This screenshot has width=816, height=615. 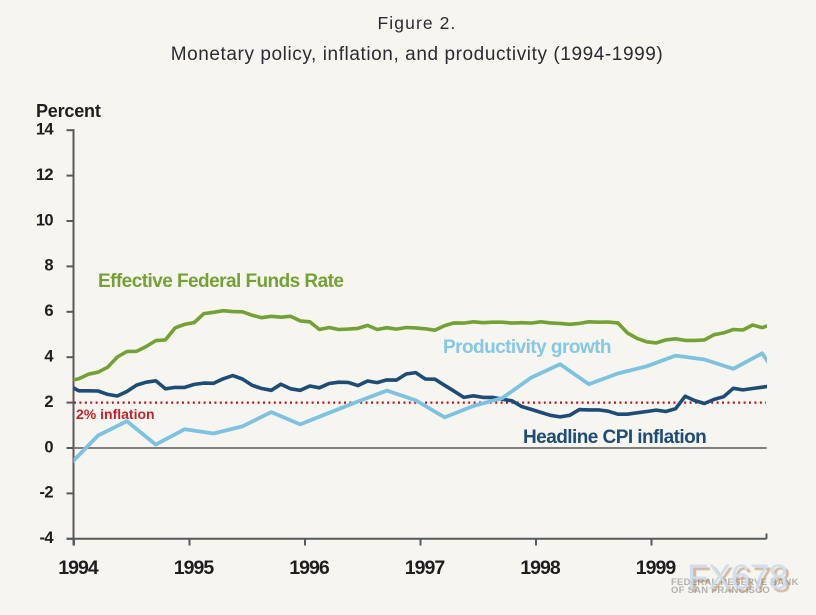 I want to click on svg-text: -4, so click(x=47, y=538).